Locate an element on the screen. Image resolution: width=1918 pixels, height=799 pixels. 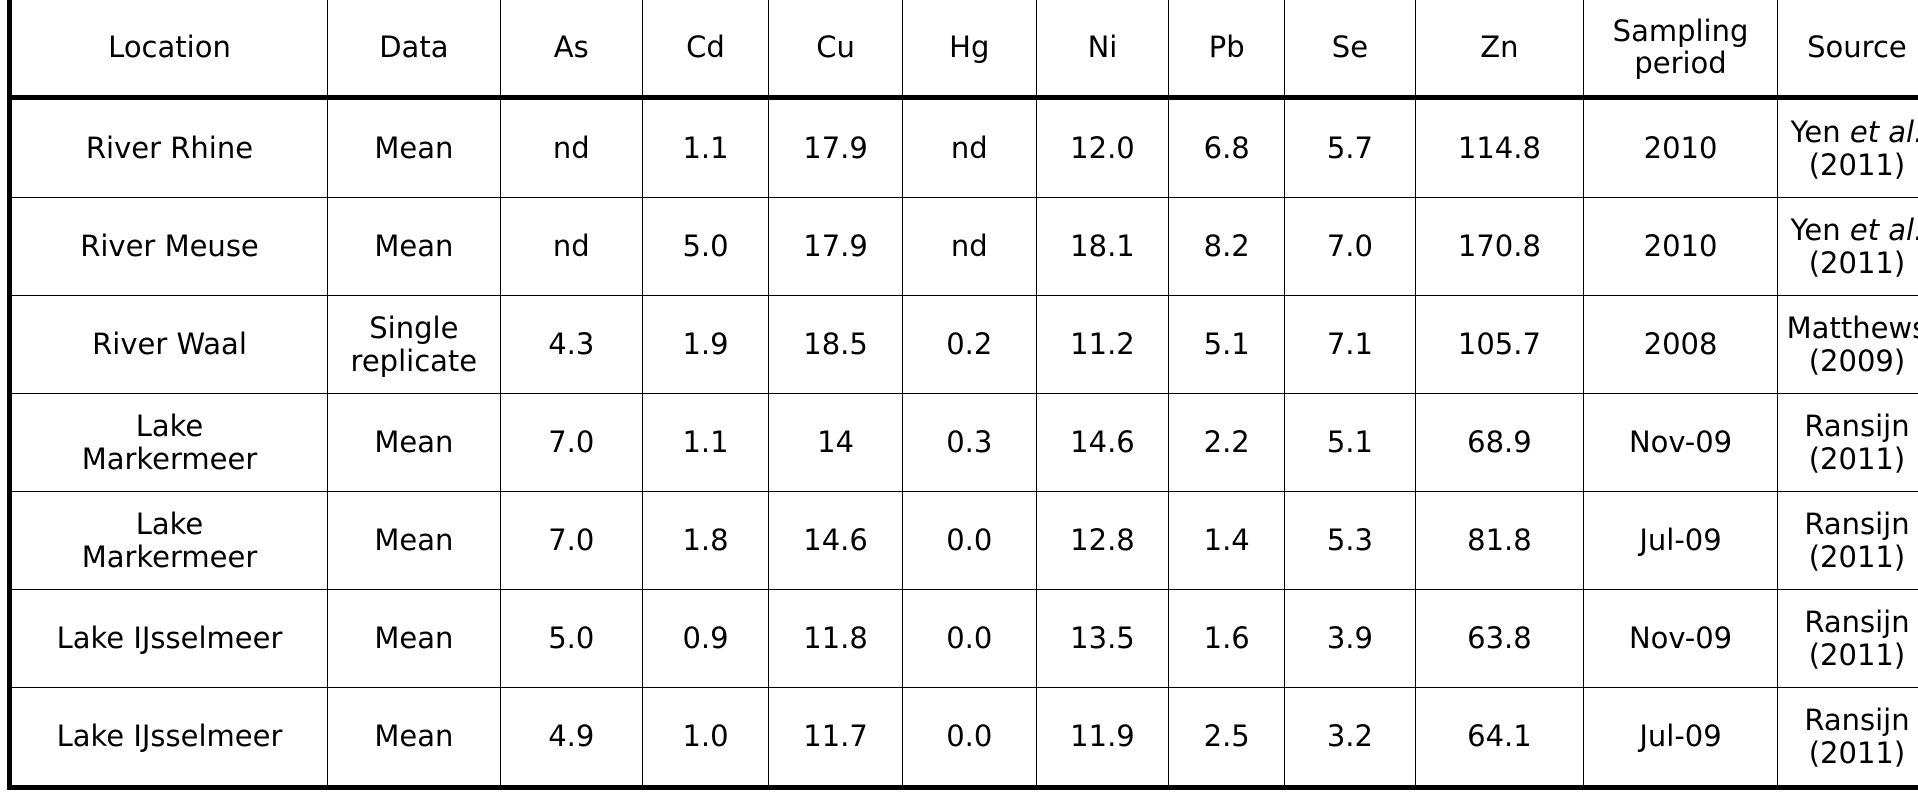
header-location: Location is located at coordinates (167, 50).